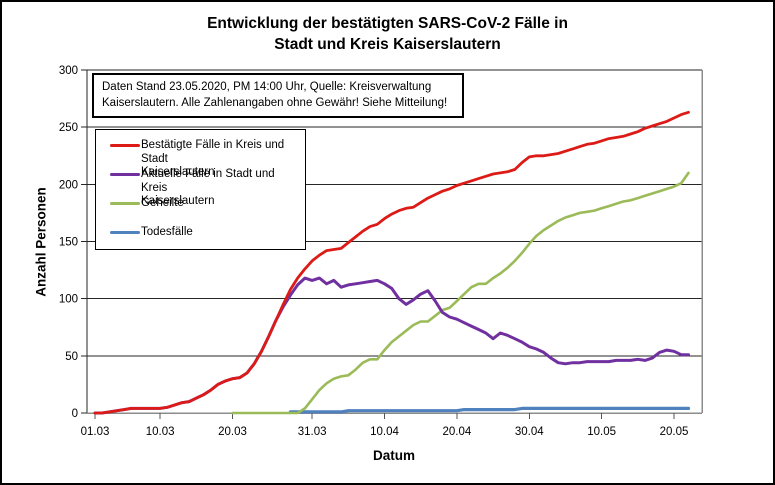  Describe the element at coordinates (125, 174) in the screenshot. I see `active-line-swatch` at that location.